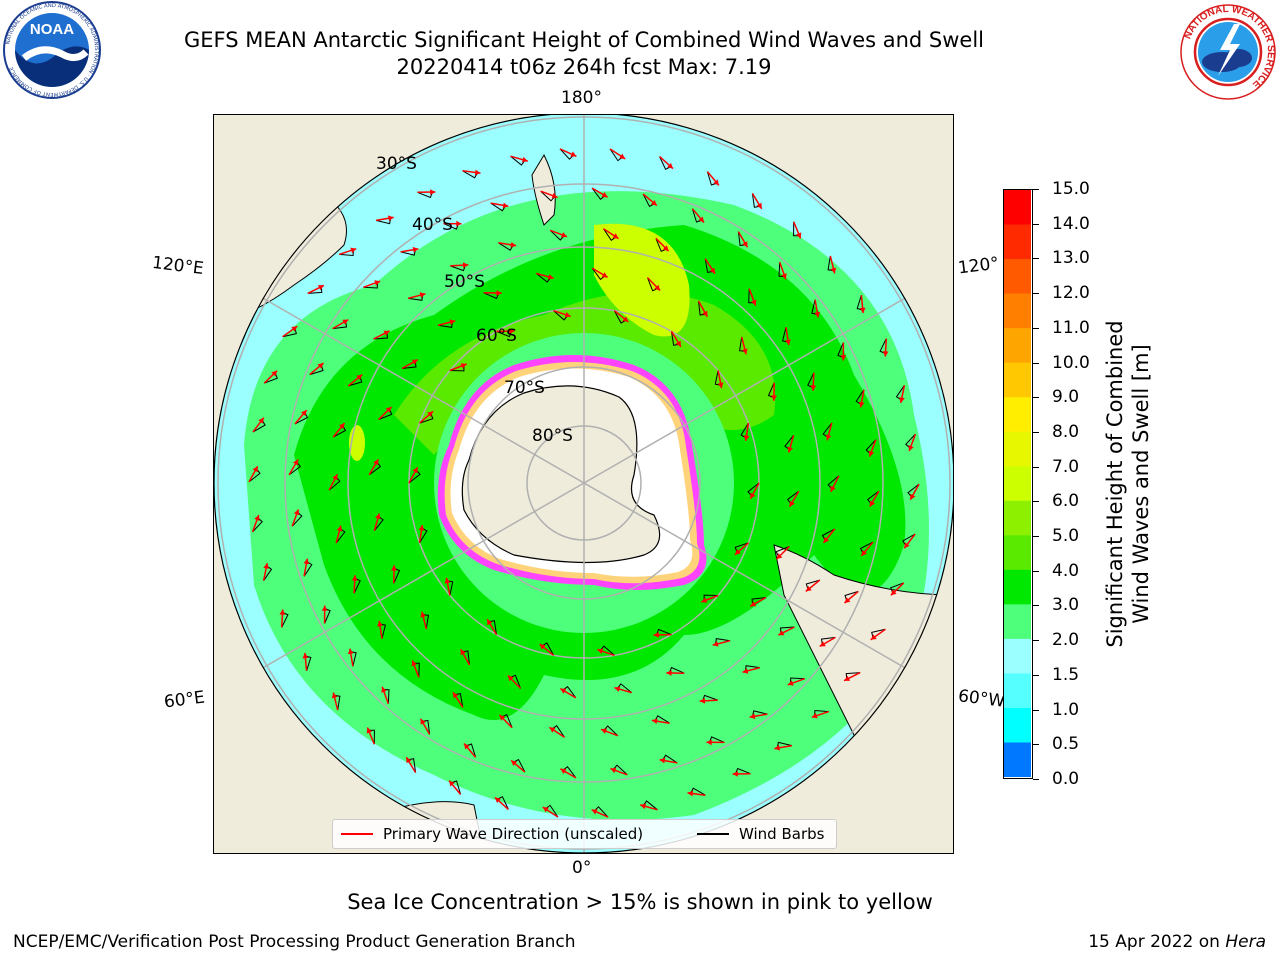 This screenshot has height=960, width=1280. I want to click on lat-label-80s: 80°S, so click(552, 436).